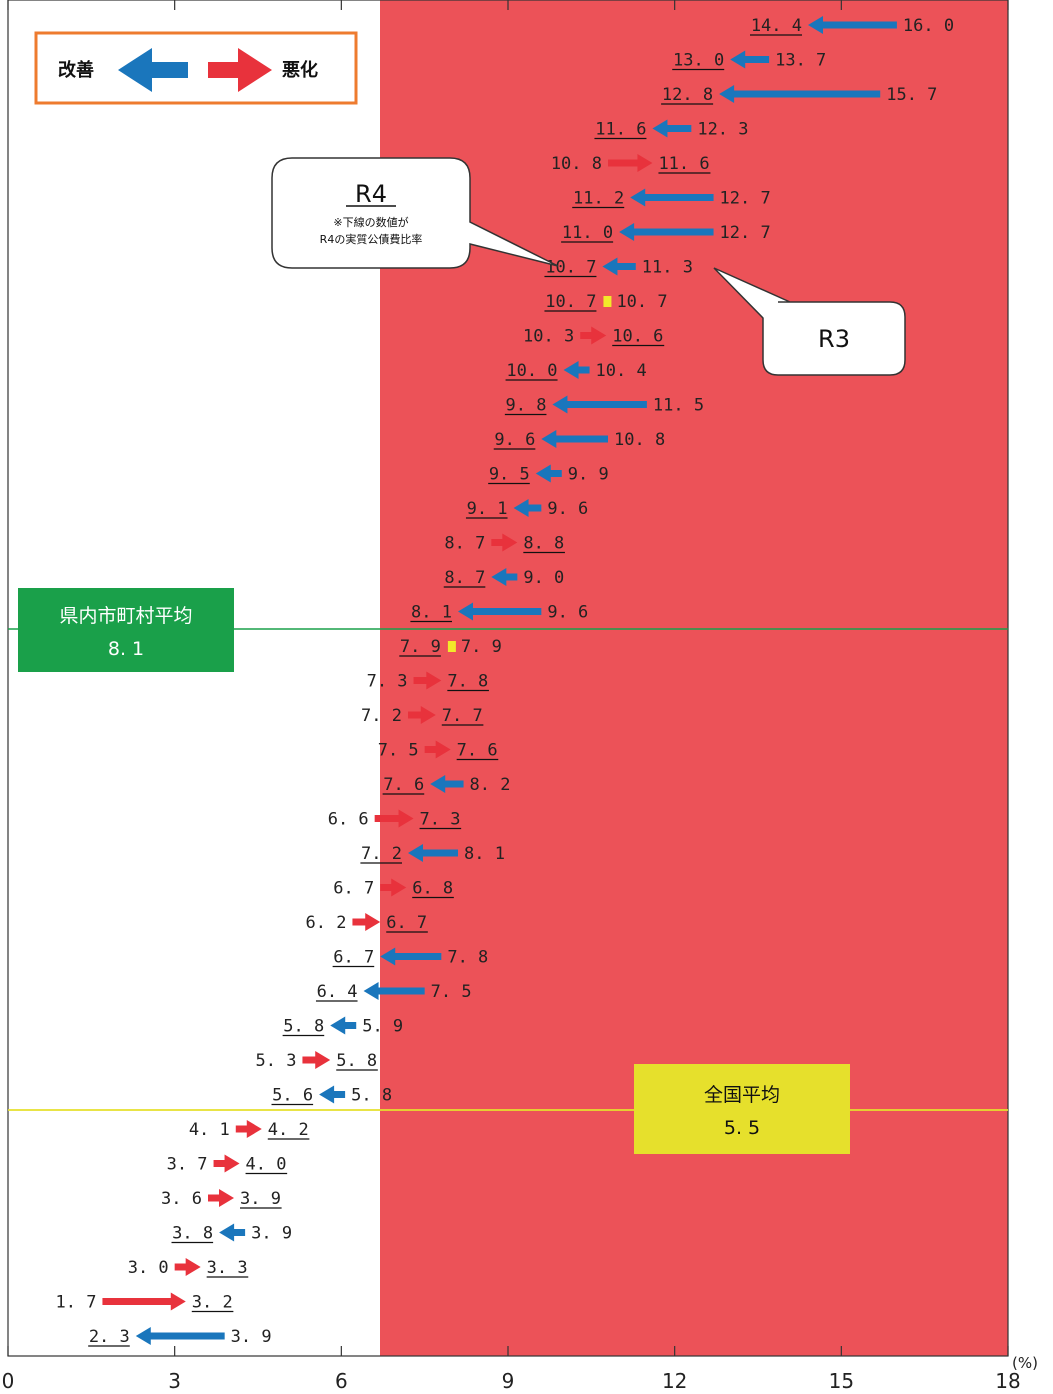 The width and height of the screenshot is (1053, 1394). Describe the element at coordinates (440, 820) in the screenshot. I see `r4-value-label: 7. 3` at that location.